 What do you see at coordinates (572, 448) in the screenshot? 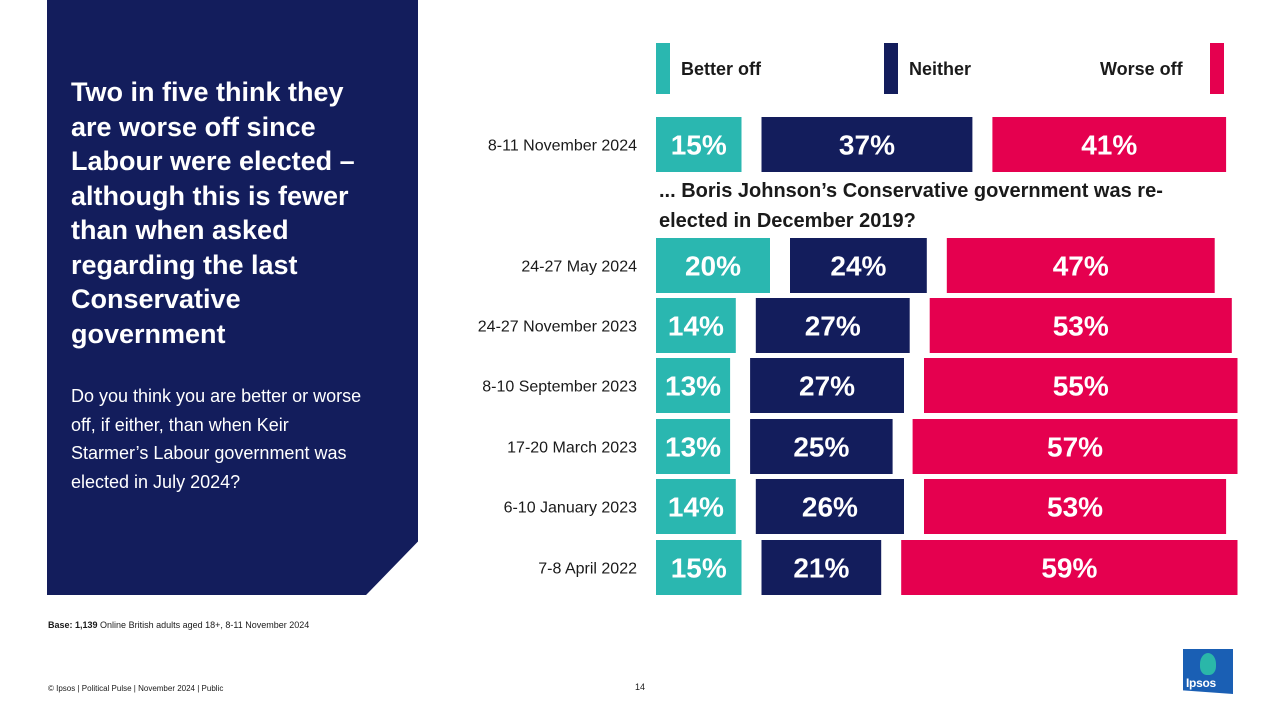
I see `category-label: 17-20 March 2023` at bounding box center [572, 448].